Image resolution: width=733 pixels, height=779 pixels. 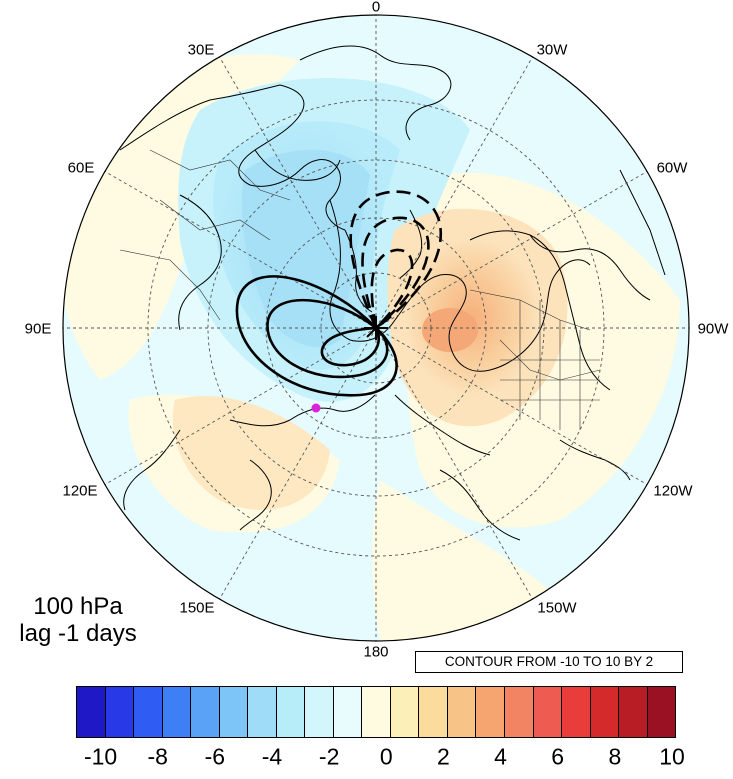 What do you see at coordinates (272, 756) in the screenshot?
I see `colorbar-label: -4` at bounding box center [272, 756].